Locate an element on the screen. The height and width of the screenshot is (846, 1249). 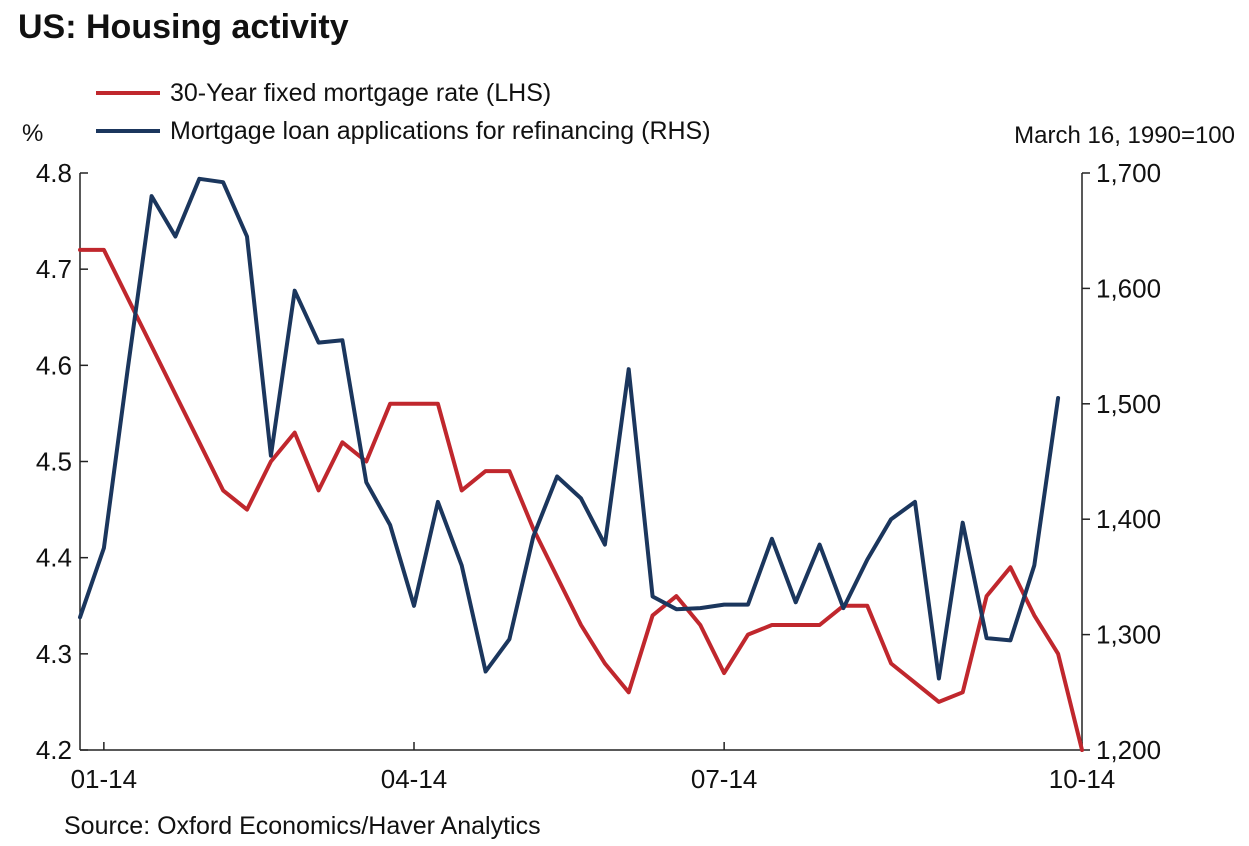
legend-label-mortgage-rate: 30-Year fixed mortgage rate (LHS) is located at coordinates (361, 92).